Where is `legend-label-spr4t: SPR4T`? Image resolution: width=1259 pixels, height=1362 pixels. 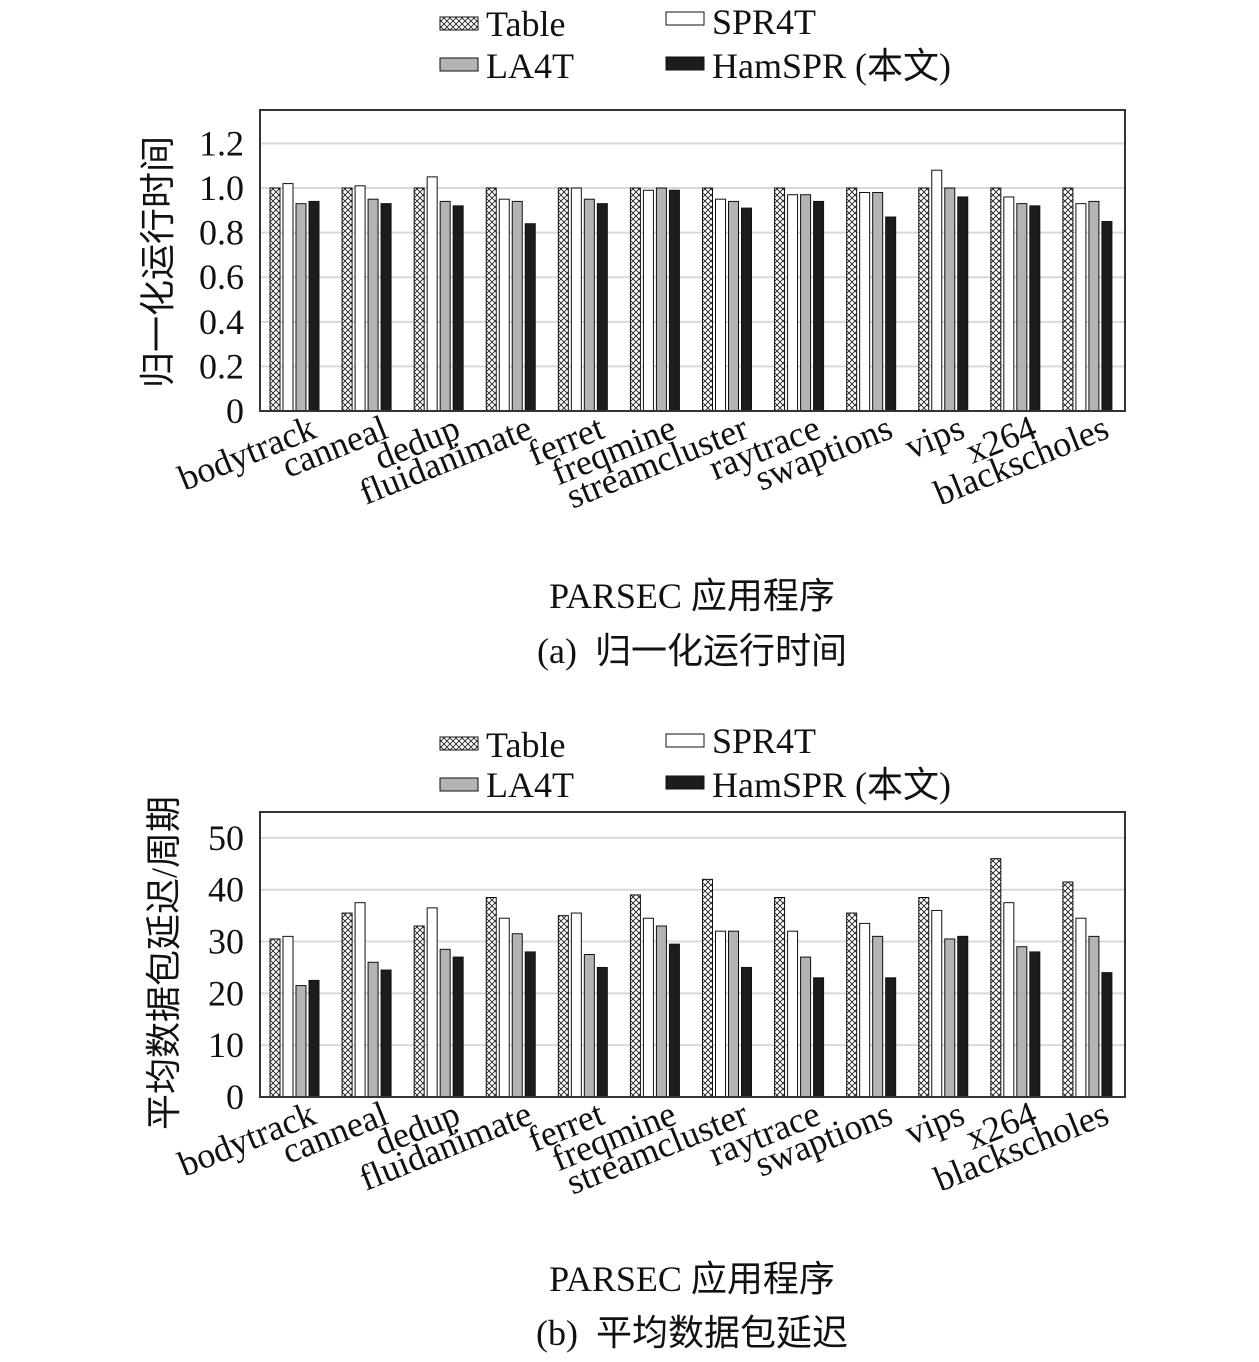 legend-label-spr4t: SPR4T is located at coordinates (764, 22).